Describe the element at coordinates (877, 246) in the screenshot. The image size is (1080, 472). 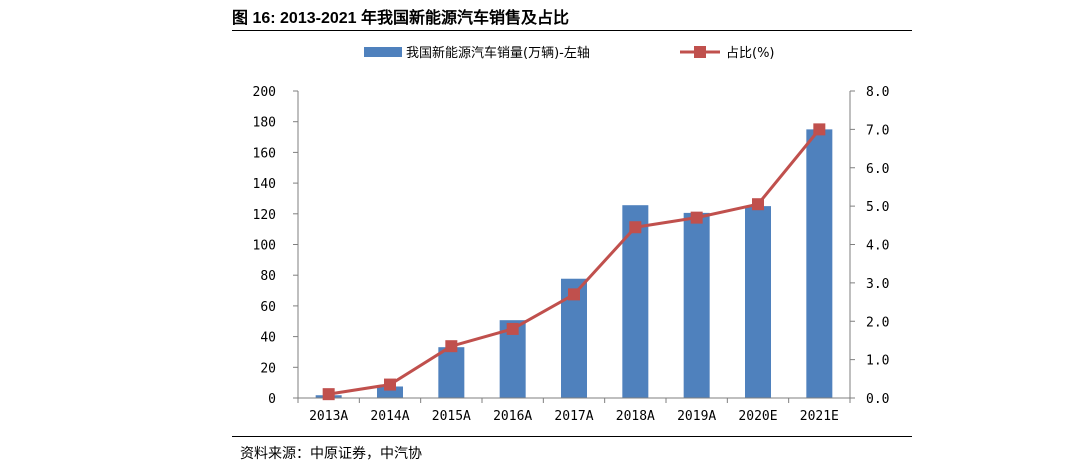
I see `right-tick-label: 4.0` at that location.